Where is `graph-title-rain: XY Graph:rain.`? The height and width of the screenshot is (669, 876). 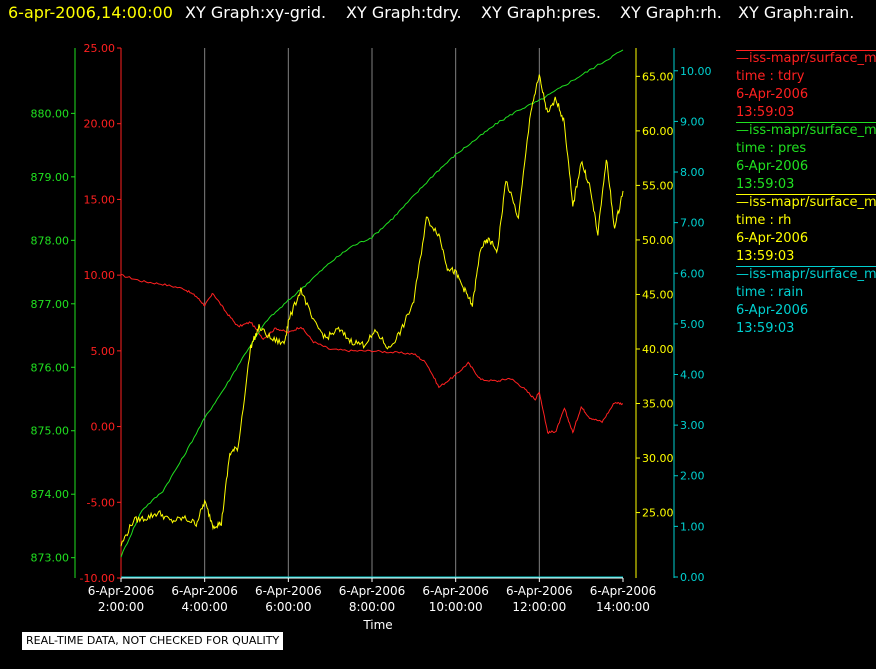
graph-title-rain: XY Graph:rain. is located at coordinates (796, 12).